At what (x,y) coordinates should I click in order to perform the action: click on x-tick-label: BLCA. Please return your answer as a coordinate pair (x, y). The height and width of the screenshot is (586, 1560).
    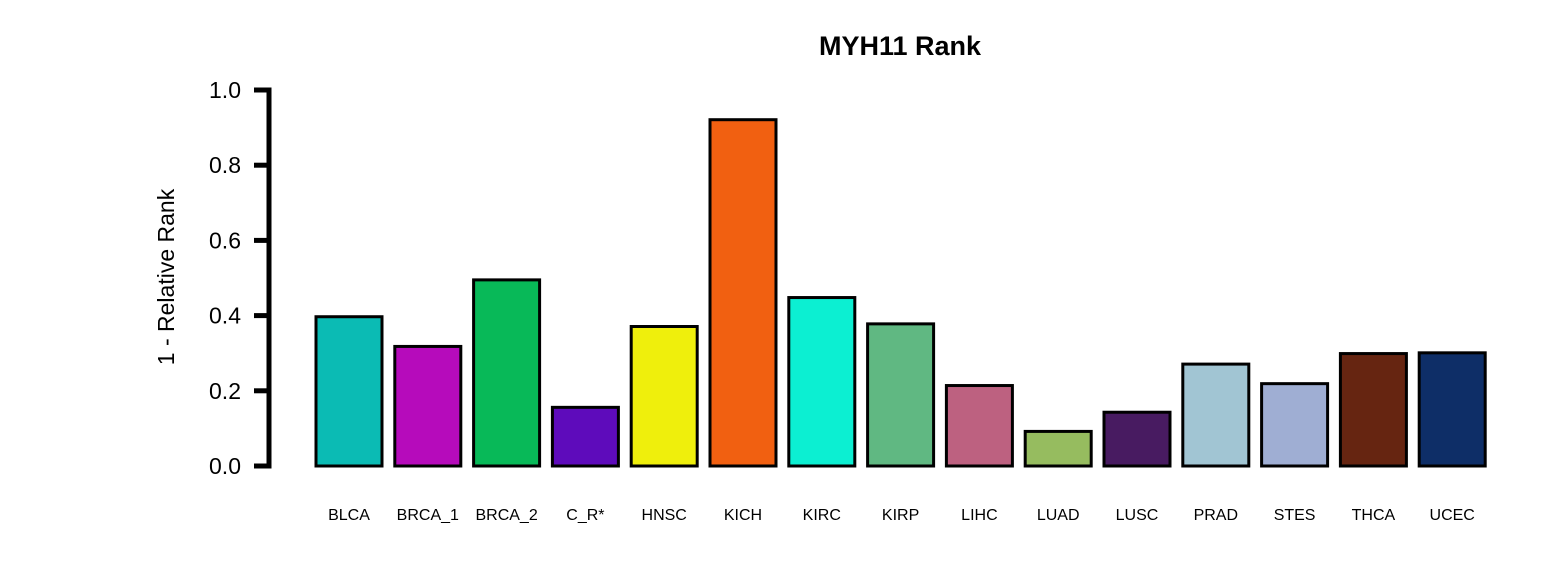
    Looking at the image, I should click on (349, 515).